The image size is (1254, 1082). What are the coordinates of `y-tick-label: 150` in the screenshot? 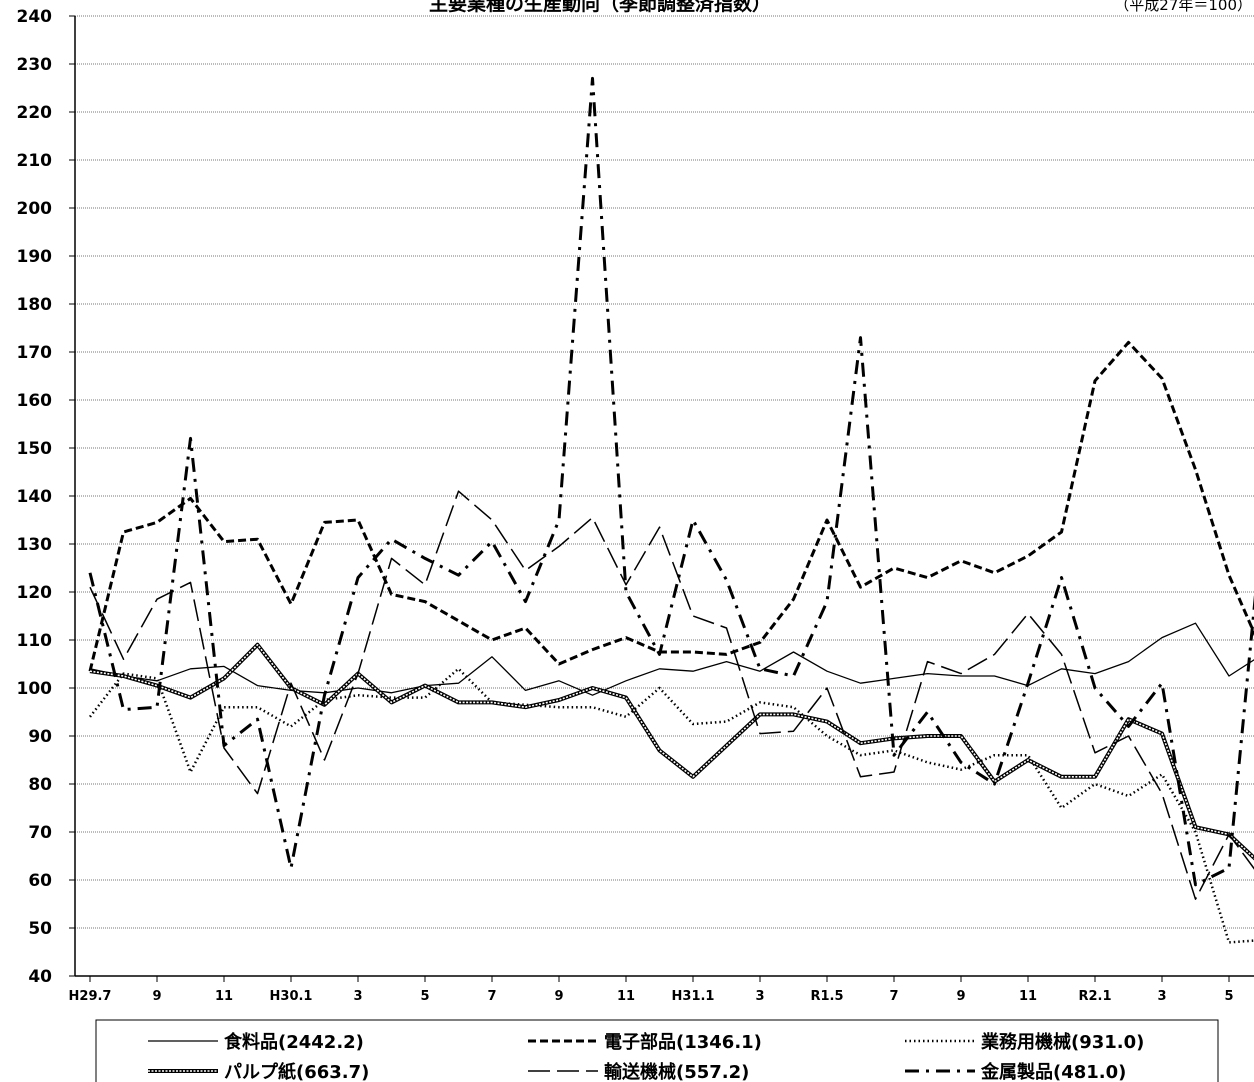 It's located at (35, 449).